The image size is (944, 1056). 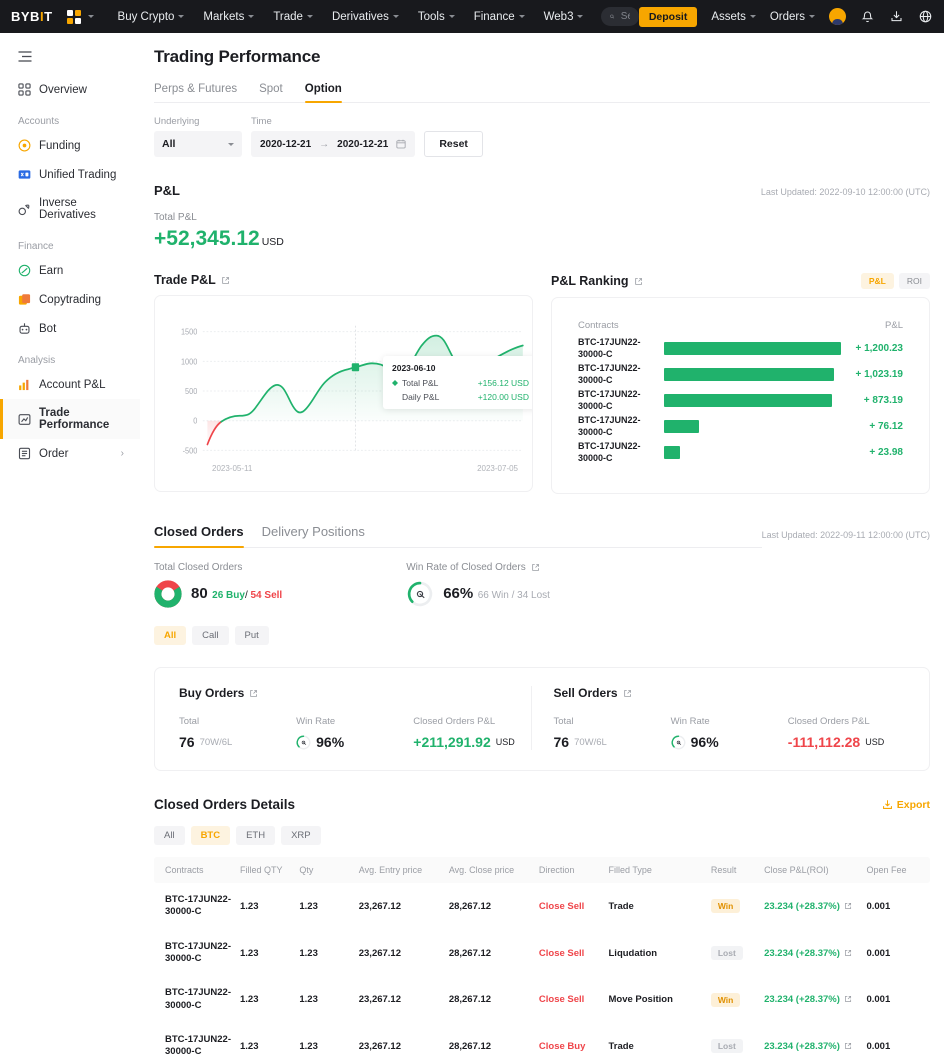 What do you see at coordinates (256, 835) in the screenshot?
I see `pill-eth: ETH` at bounding box center [256, 835].